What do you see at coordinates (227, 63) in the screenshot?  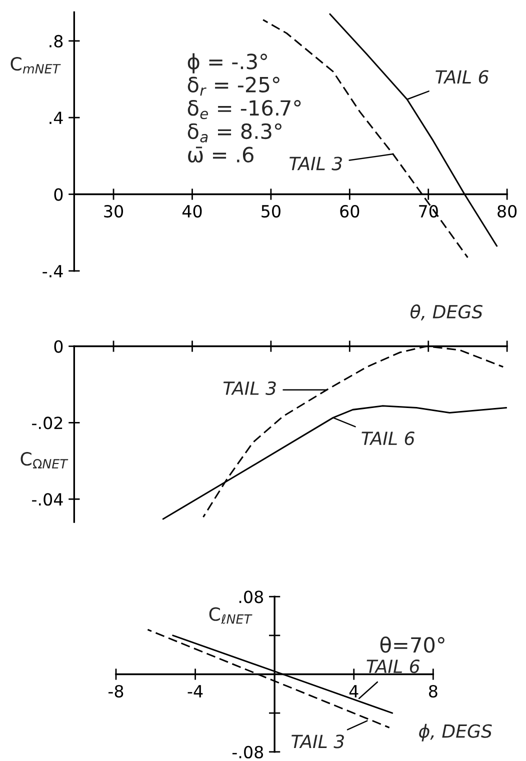 I see `annotation: ϕ = -.3°` at bounding box center [227, 63].